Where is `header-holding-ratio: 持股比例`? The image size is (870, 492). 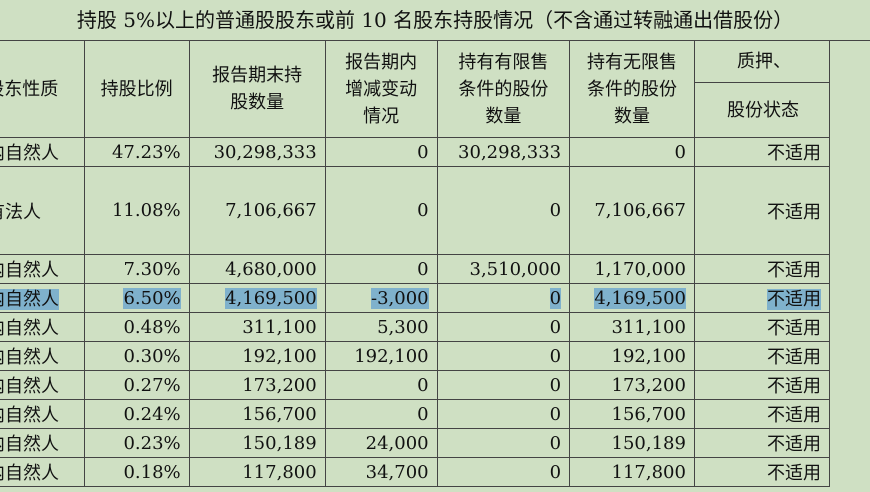
header-holding-ratio: 持股比例 is located at coordinates (136, 89).